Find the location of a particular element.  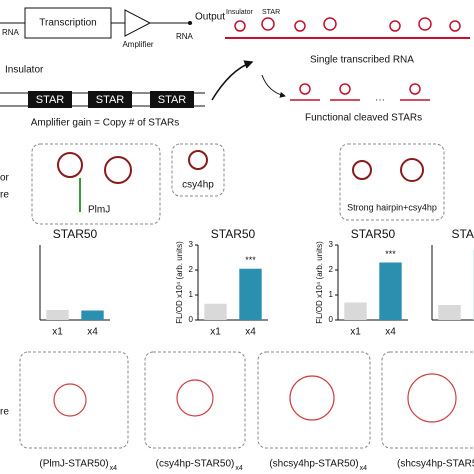

amplifier-triangle is located at coordinates (138, 23).